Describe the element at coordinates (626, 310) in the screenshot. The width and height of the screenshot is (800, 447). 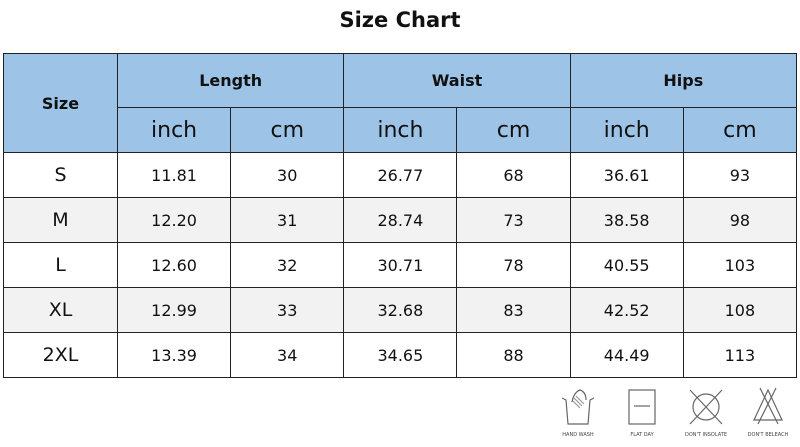
I see `value-cell: 42.52` at that location.